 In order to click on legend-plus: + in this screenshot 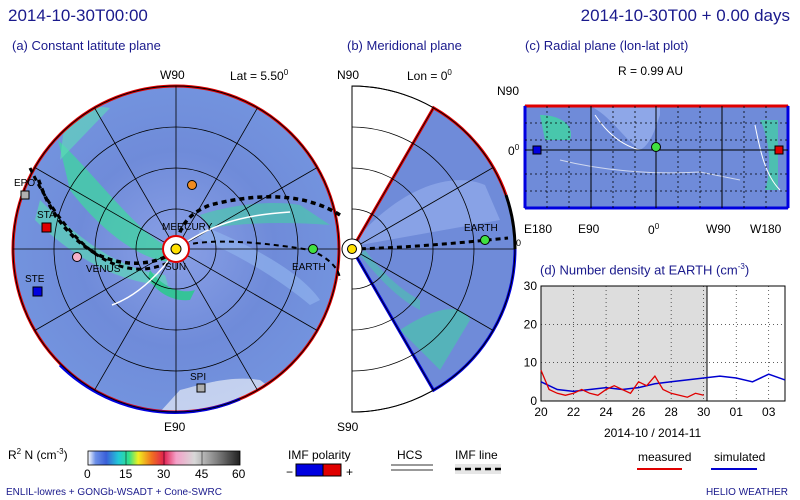, I will do `click(350, 472)`.